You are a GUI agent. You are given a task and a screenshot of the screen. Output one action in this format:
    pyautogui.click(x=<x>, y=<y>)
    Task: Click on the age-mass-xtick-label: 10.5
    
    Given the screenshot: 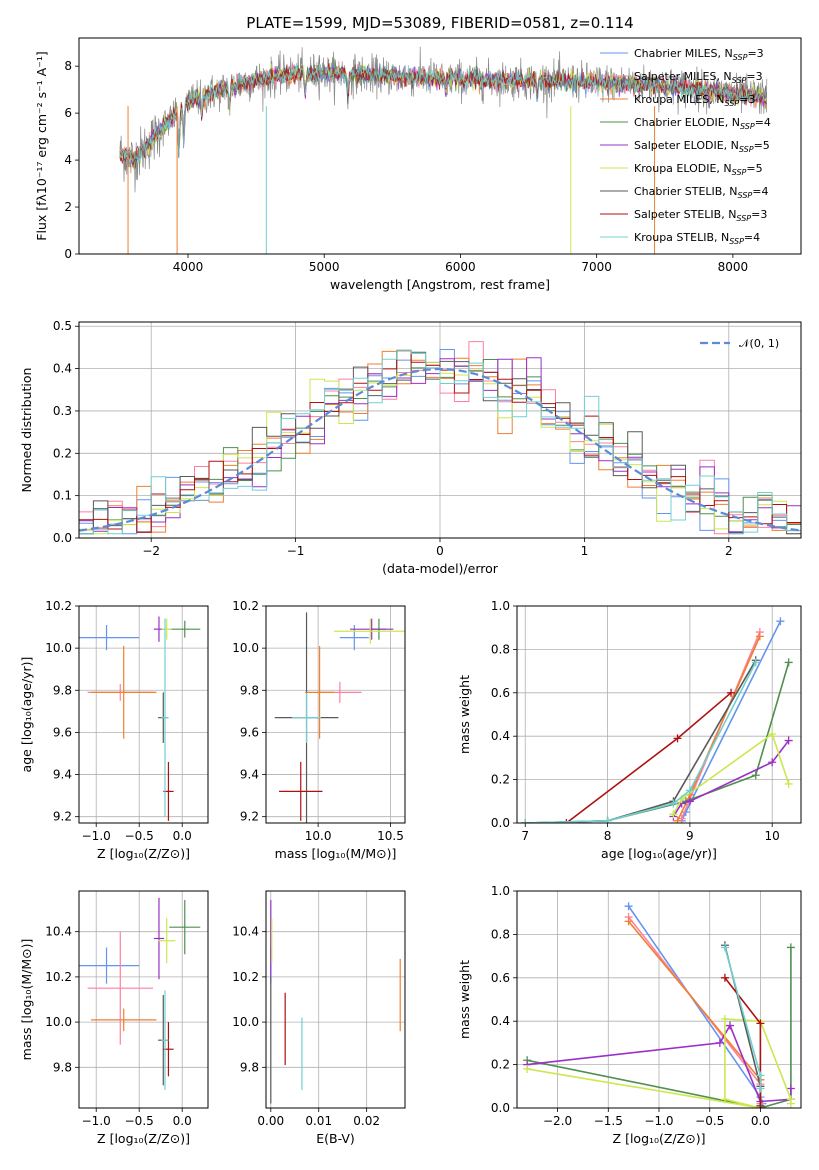 What is the action you would take?
    pyautogui.click(x=390, y=836)
    